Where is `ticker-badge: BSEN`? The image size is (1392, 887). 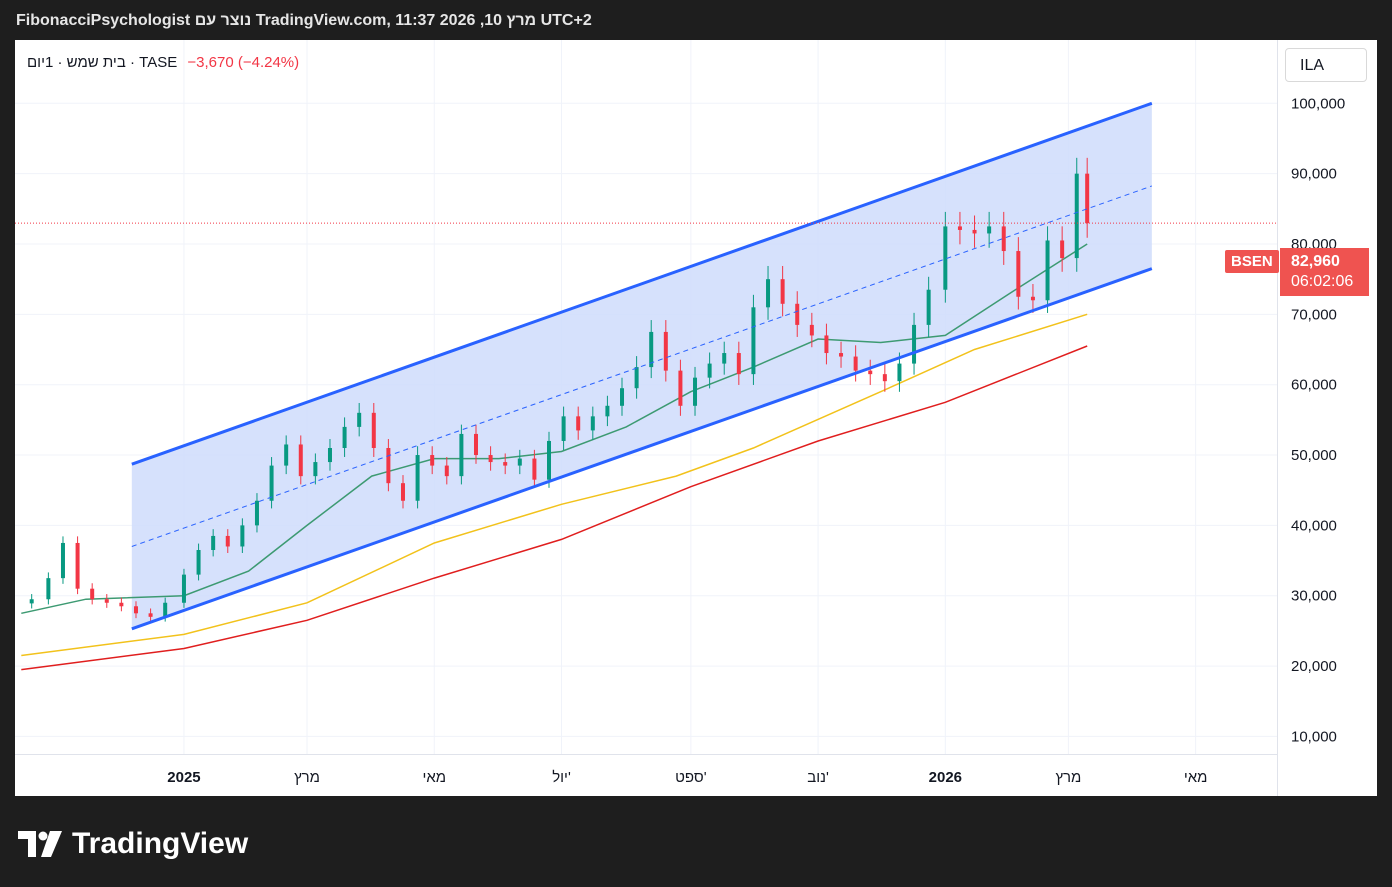 ticker-badge: BSEN is located at coordinates (1252, 261).